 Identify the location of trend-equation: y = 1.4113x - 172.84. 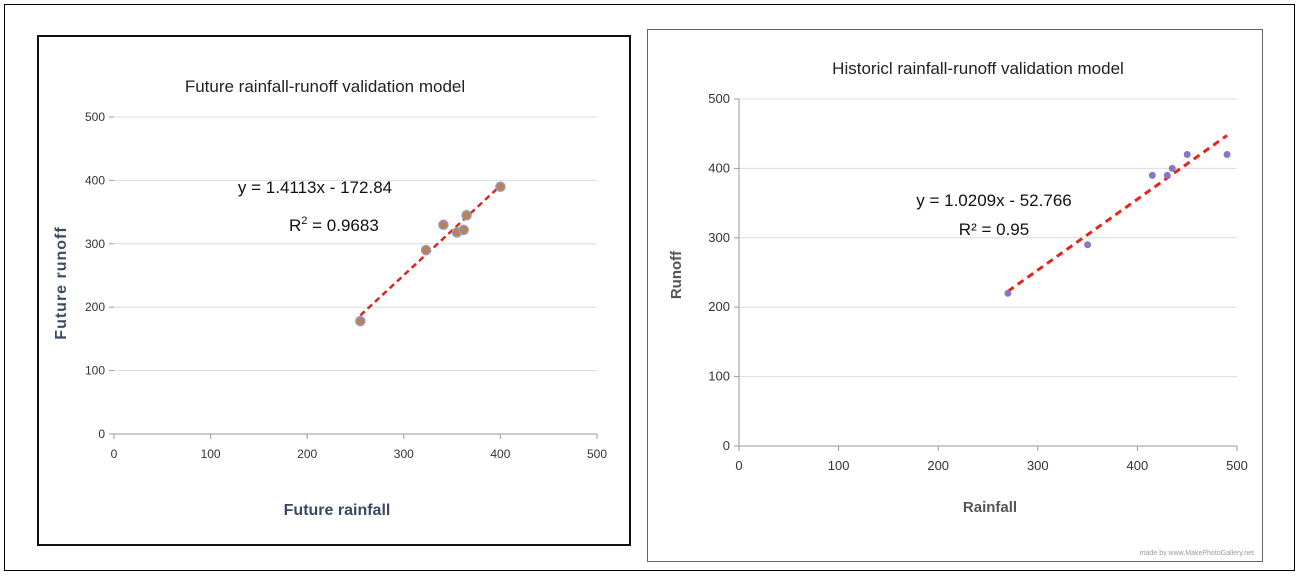
(315, 187).